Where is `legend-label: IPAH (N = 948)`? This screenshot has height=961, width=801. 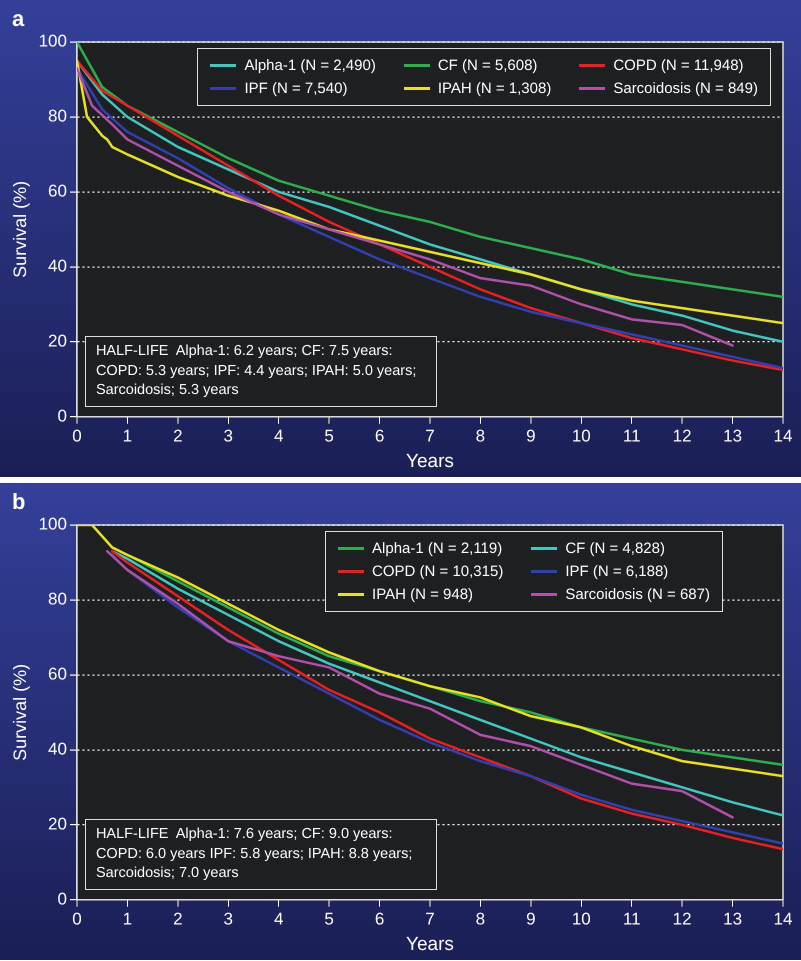
legend-label: IPAH (N = 948) is located at coordinates (423, 594).